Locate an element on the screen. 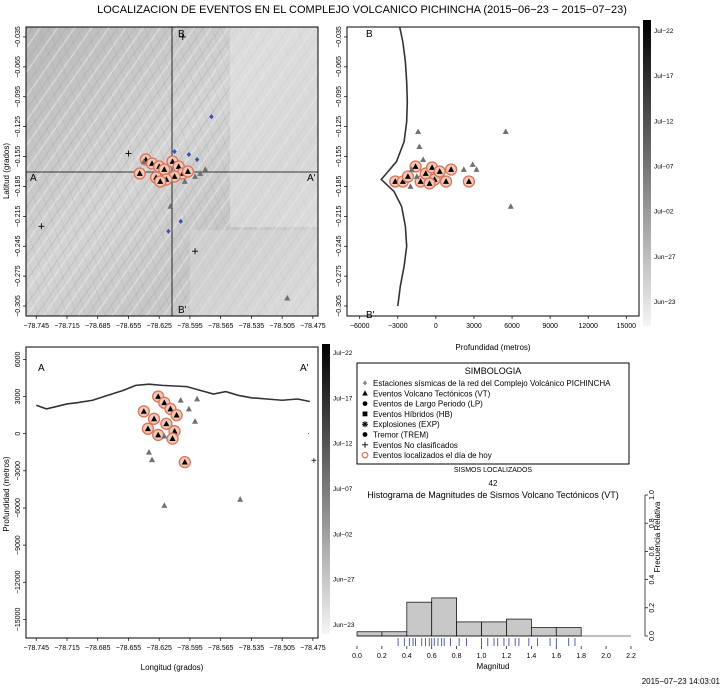  map-y-tick-label-2: −0.095 is located at coordinates (18, 97).